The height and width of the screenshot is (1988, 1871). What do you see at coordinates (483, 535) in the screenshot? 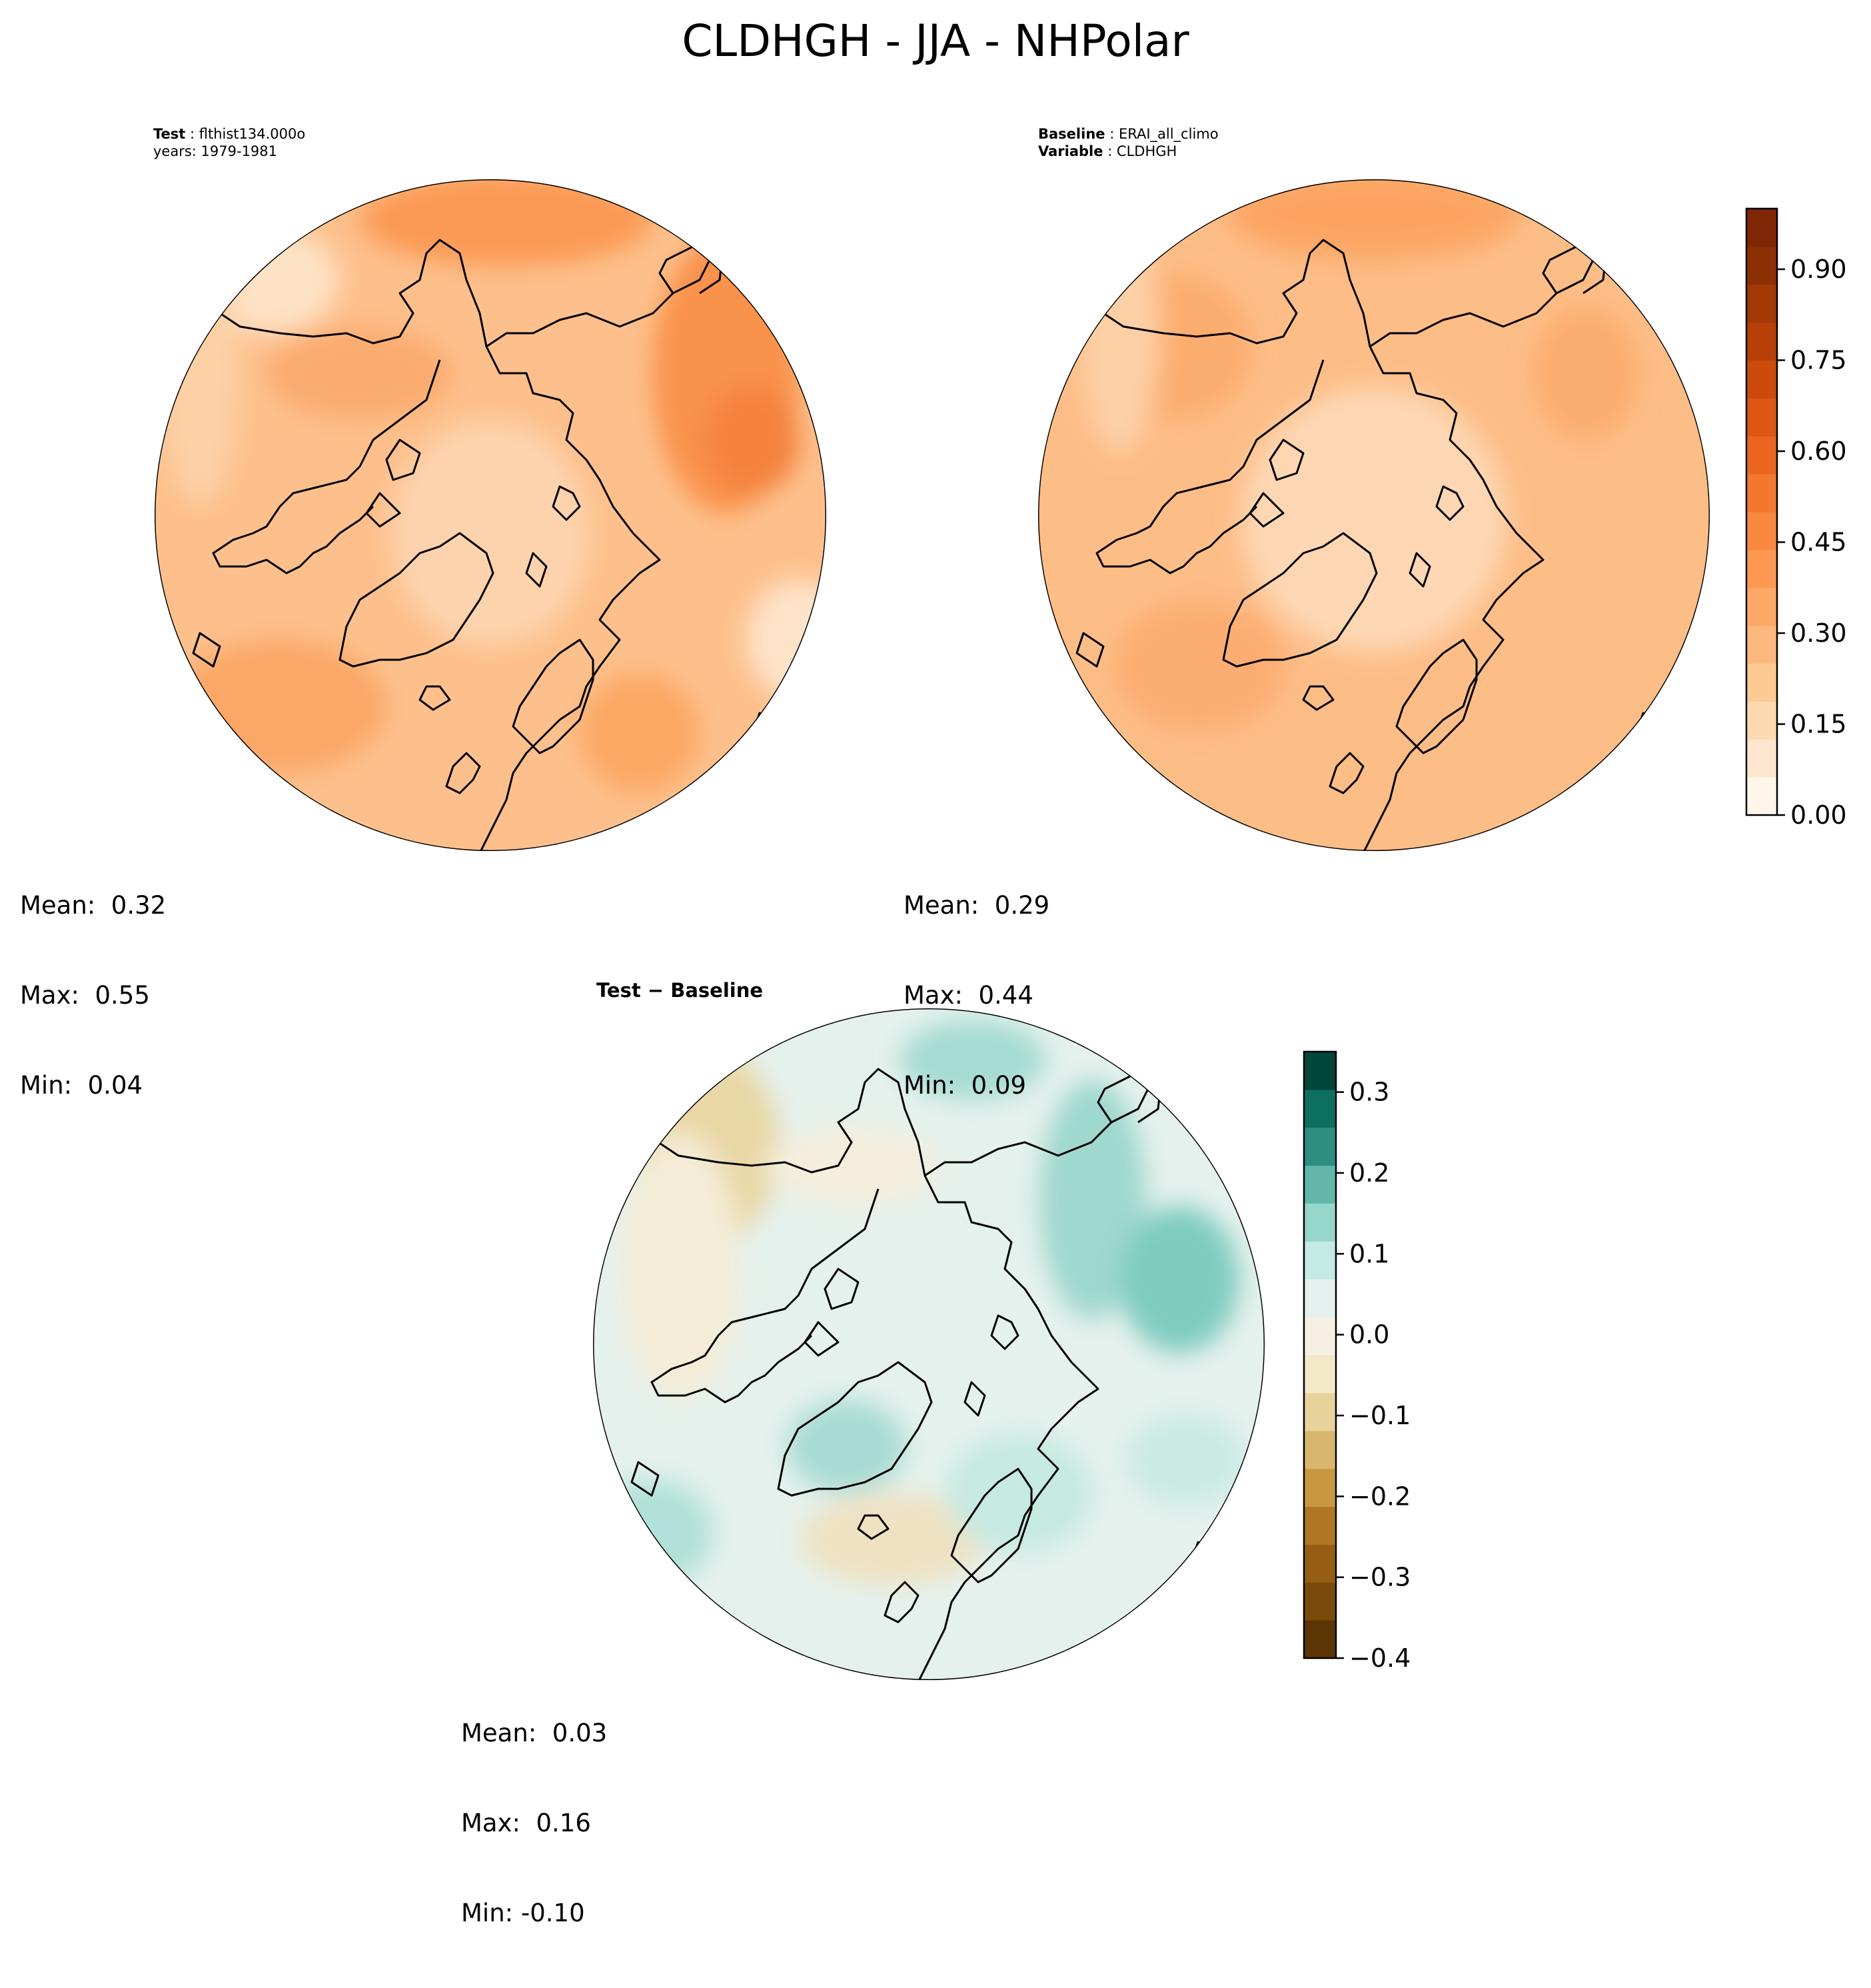
I see `test-map-coastlines` at bounding box center [483, 535].